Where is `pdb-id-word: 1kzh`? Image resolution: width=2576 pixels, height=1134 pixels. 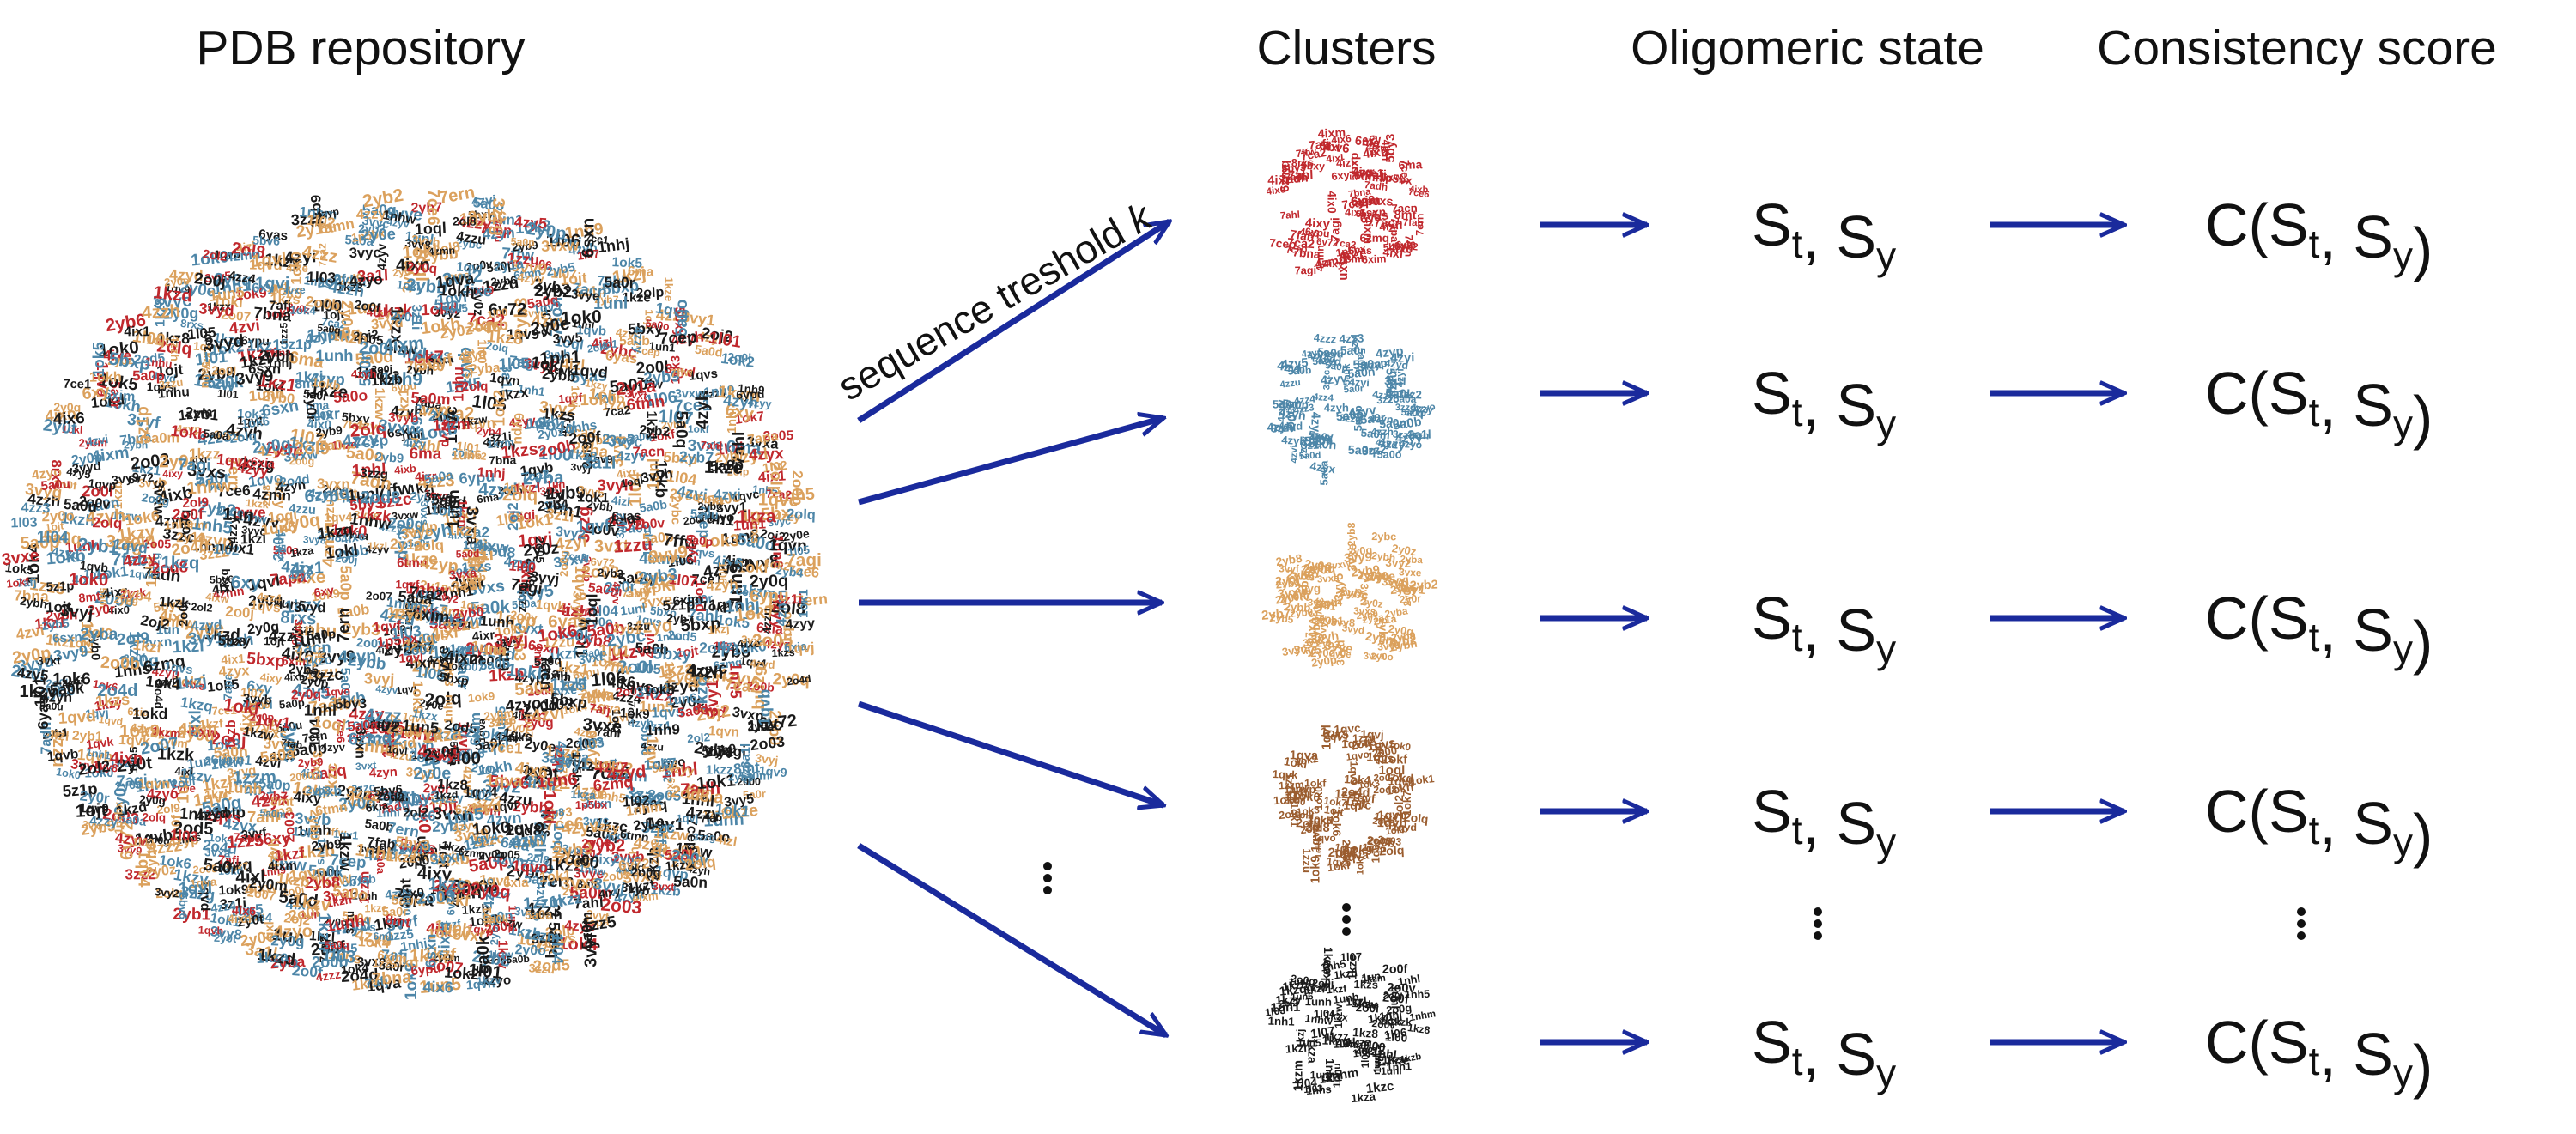
pdb-id-word: 1kzh is located at coordinates (77, 519).